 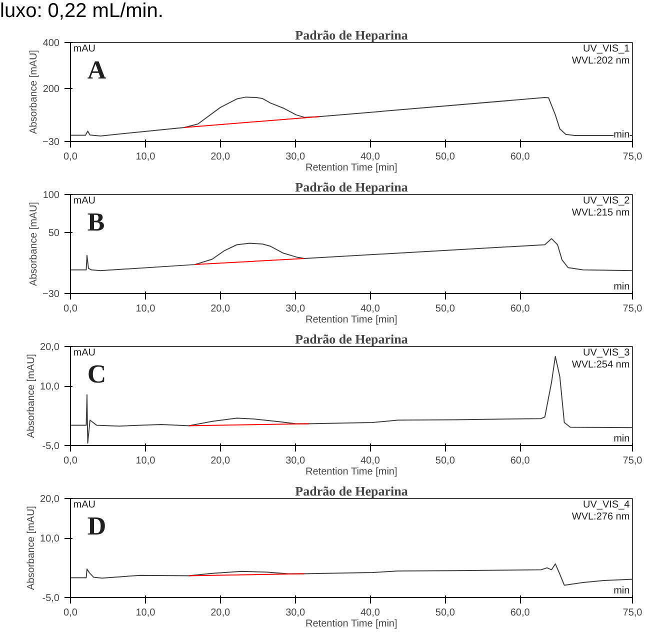 I want to click on annotation: D, so click(x=96, y=526).